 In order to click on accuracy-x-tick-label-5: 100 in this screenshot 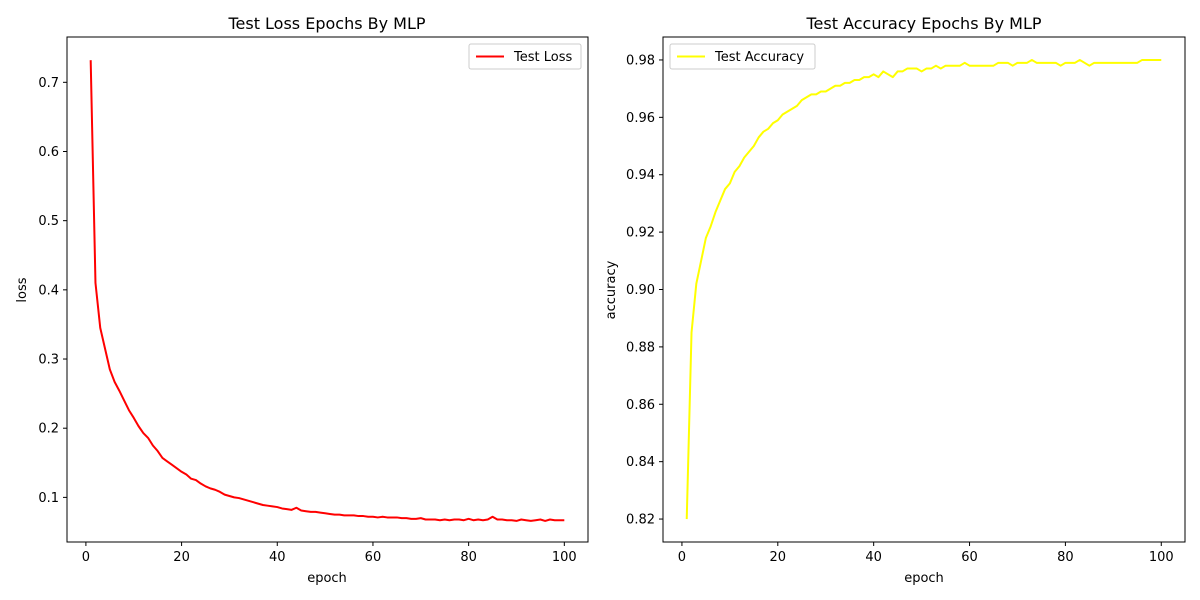, I will do `click(1161, 557)`.